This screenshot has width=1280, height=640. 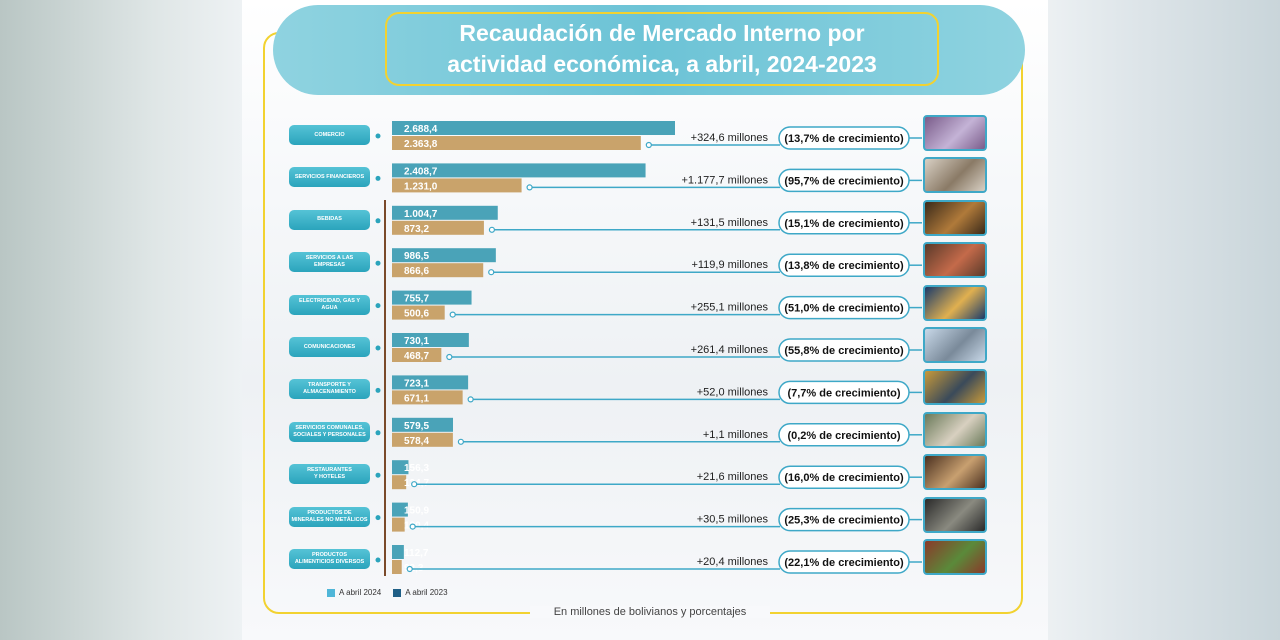 I want to click on difference-label: +255,1 millones, so click(x=730, y=308).